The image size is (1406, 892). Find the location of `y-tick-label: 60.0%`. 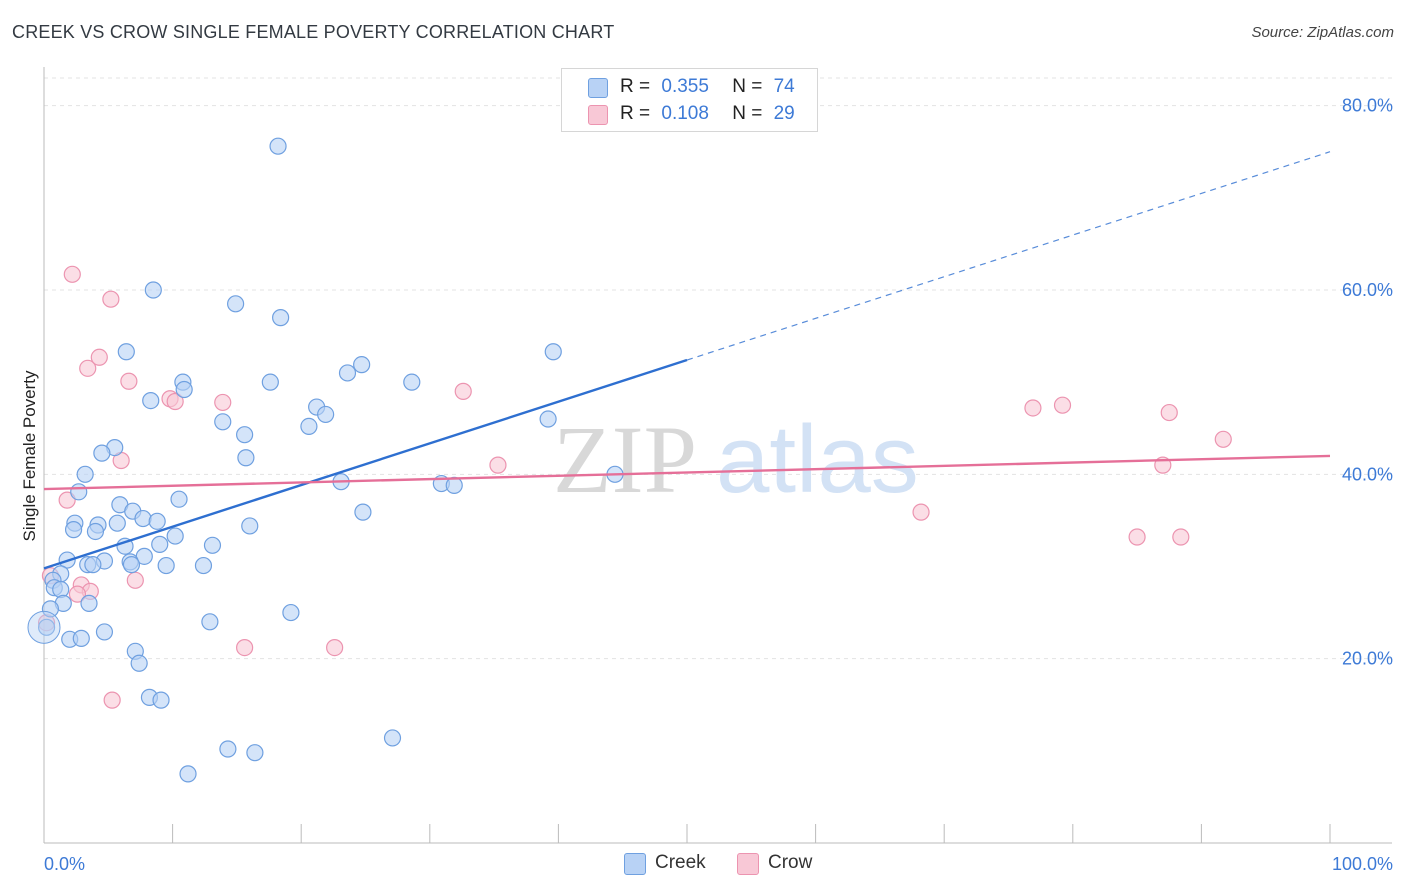

y-tick-label: 60.0% is located at coordinates (1367, 290).